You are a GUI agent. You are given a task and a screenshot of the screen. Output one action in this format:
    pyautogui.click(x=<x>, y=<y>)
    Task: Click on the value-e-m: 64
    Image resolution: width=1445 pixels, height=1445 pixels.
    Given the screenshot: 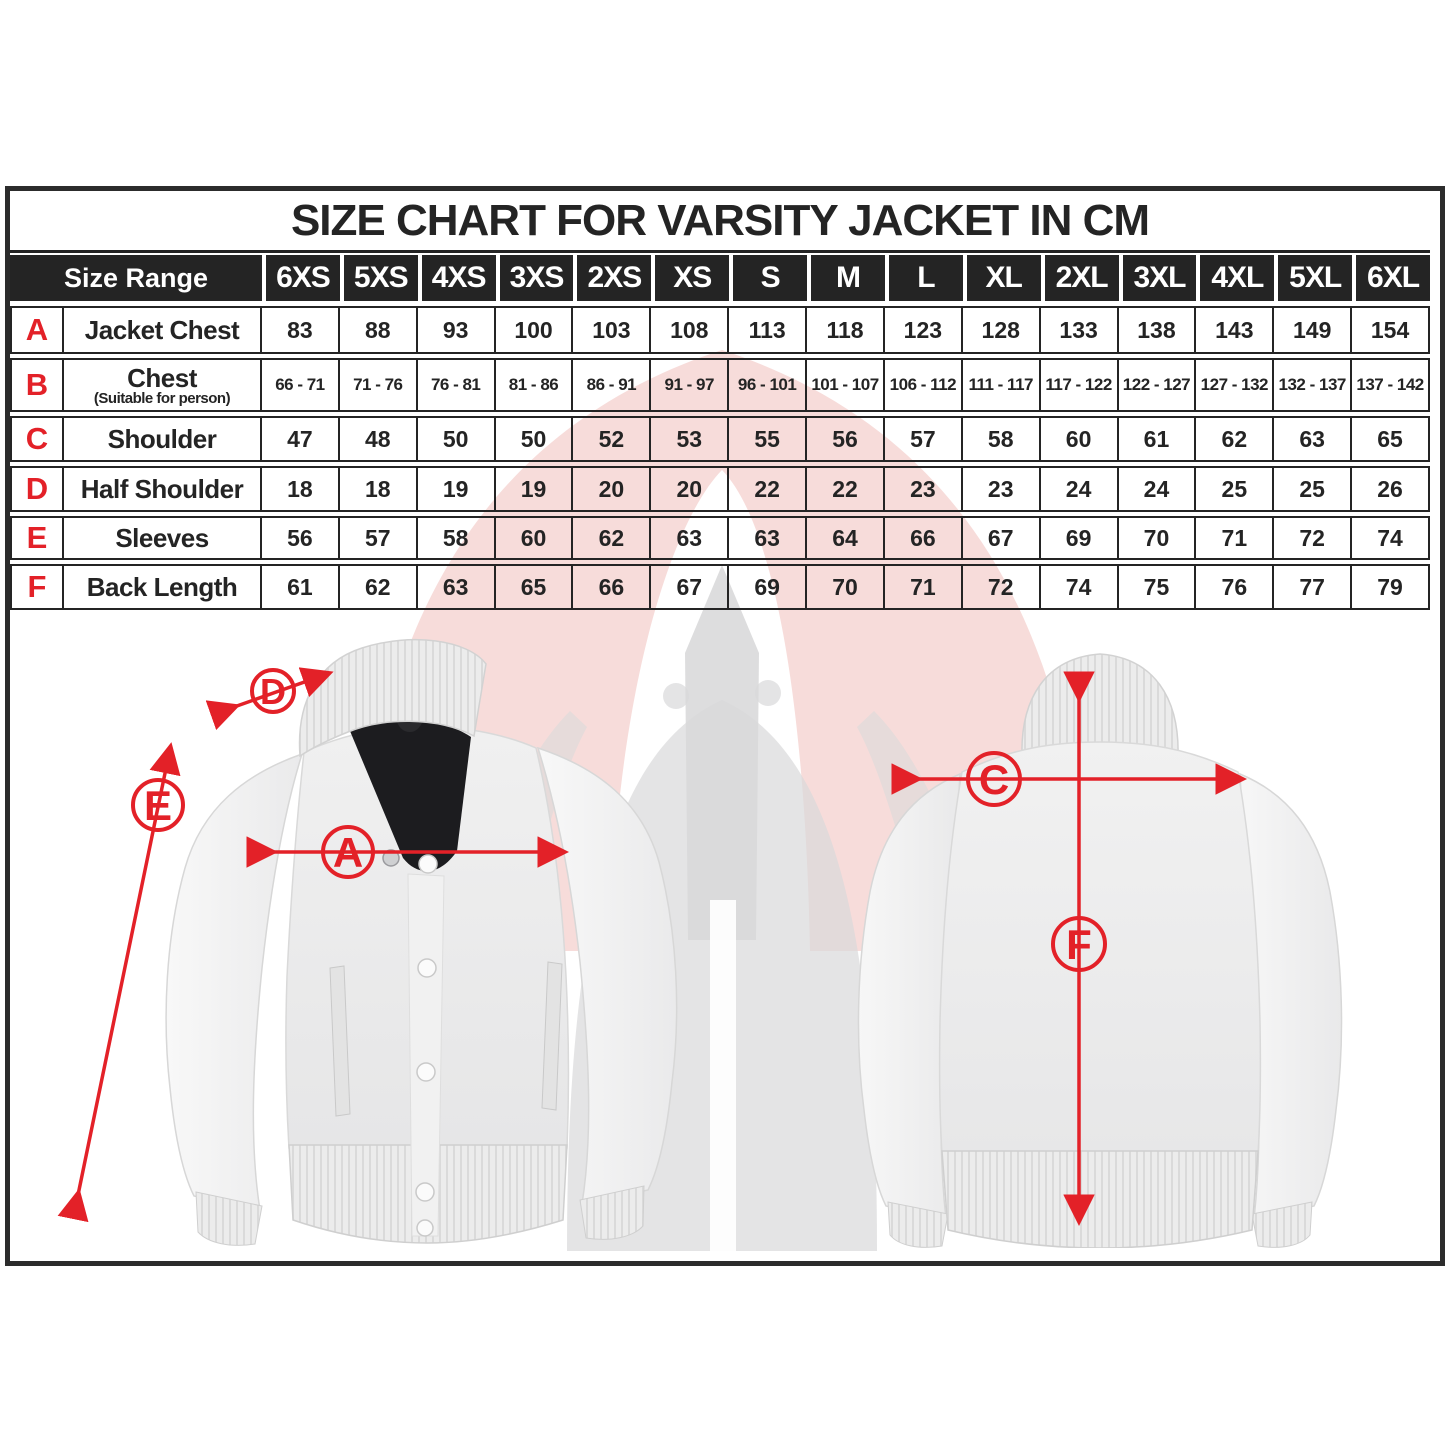 What is the action you would take?
    pyautogui.click(x=845, y=538)
    